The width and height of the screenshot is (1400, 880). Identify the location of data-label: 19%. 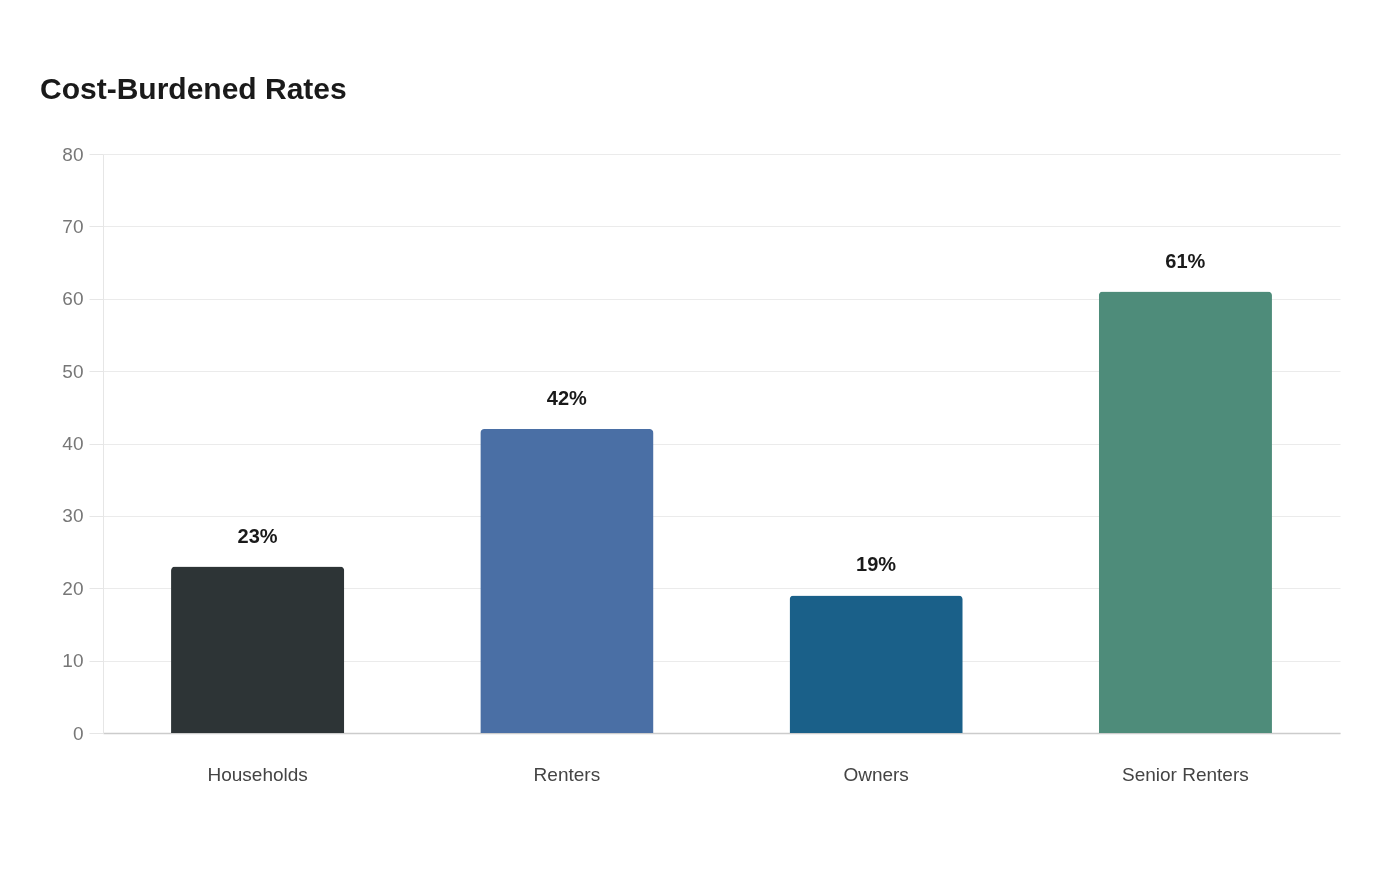
(876, 564).